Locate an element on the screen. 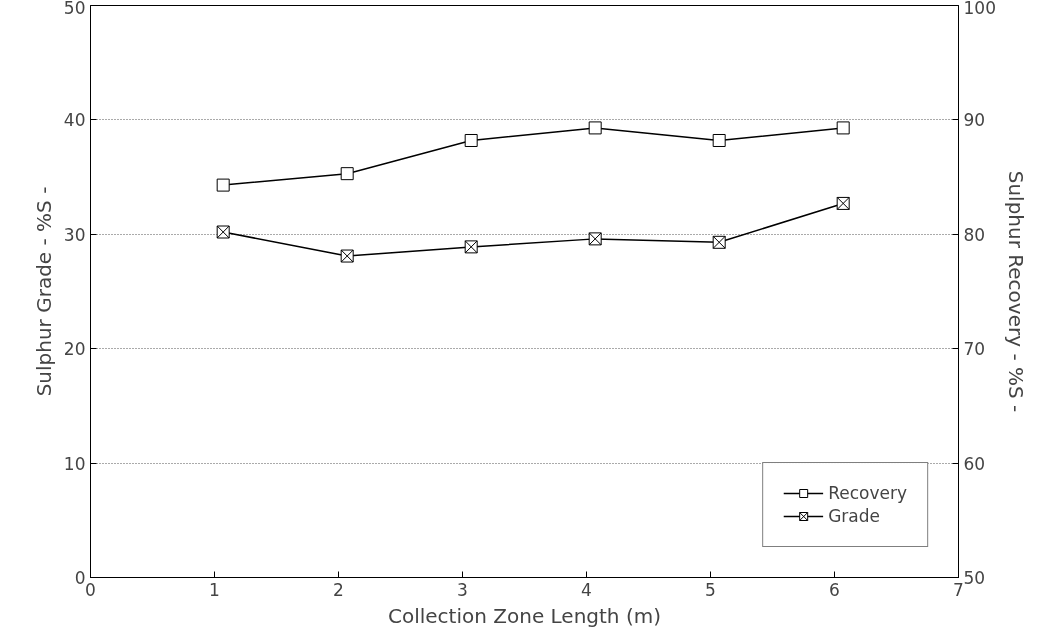  legend-label: Recovery is located at coordinates (867, 493).